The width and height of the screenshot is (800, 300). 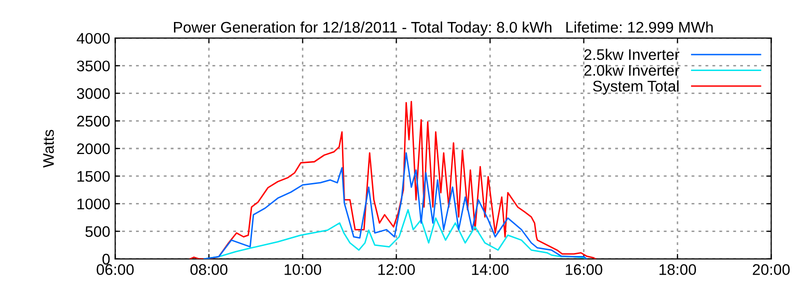 What do you see at coordinates (396, 269) in the screenshot?
I see `x-tick-label: 12:00` at bounding box center [396, 269].